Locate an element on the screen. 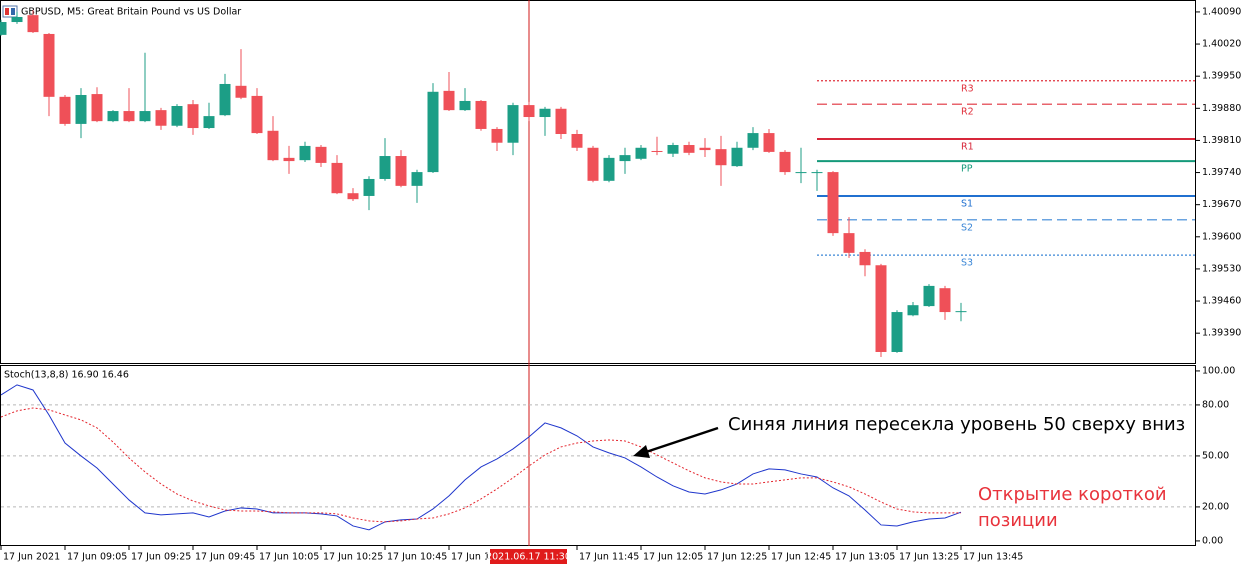 The height and width of the screenshot is (565, 1243). y-tick-label: 0.00 is located at coordinates (1212, 540).